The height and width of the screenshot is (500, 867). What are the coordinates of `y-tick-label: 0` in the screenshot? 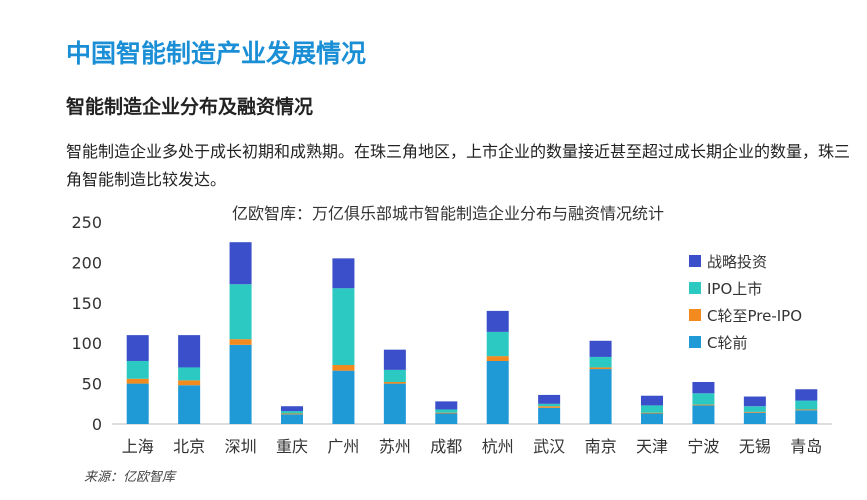 It's located at (97, 424).